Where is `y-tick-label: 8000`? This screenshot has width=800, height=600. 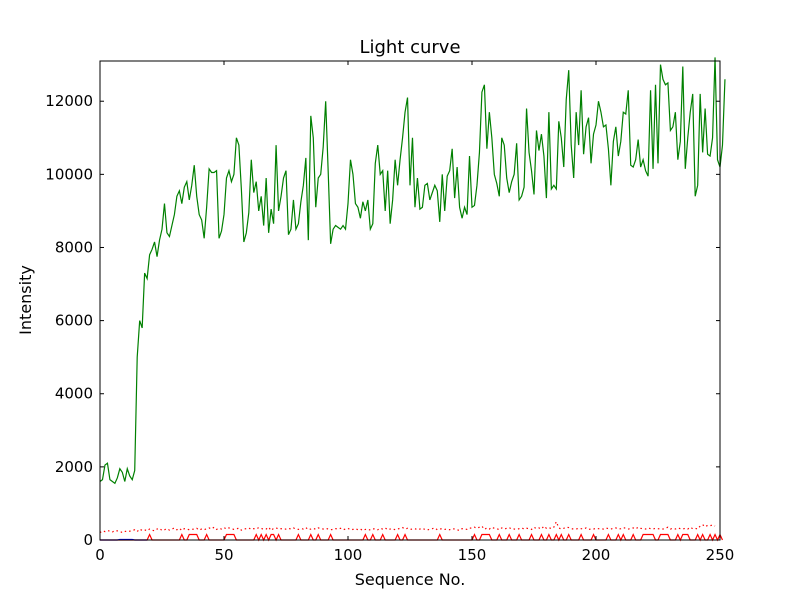 y-tick-label: 8000 is located at coordinates (74, 247).